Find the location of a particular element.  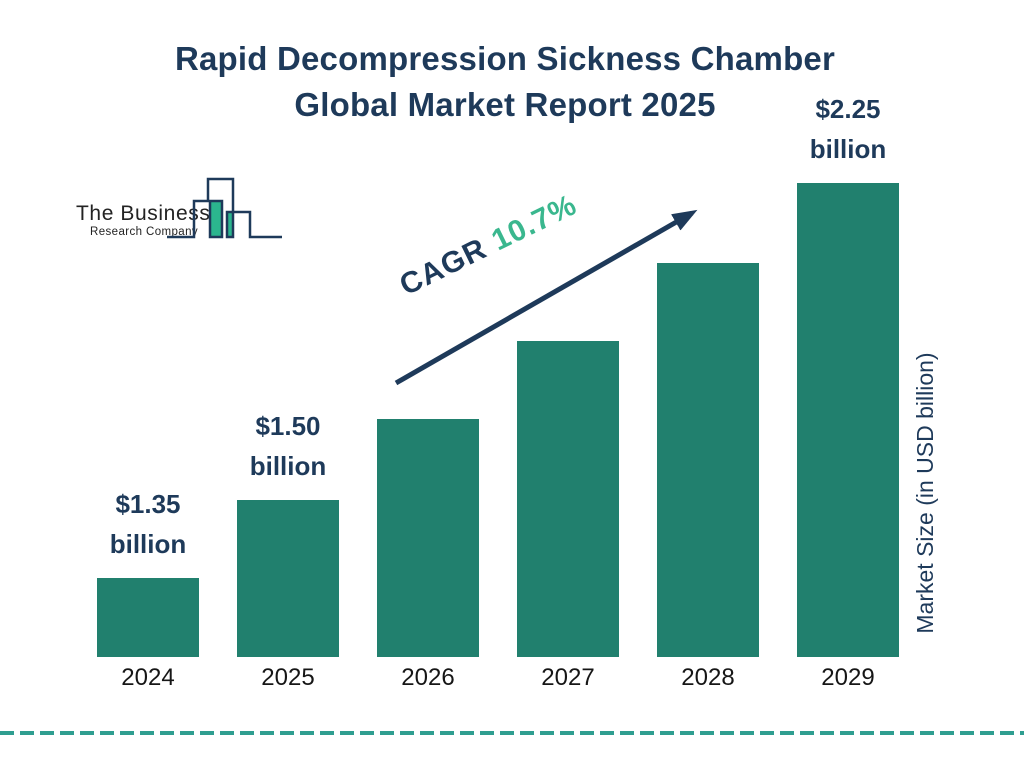

bar-column-2024: $1.35 billion 2024 is located at coordinates (148, 384).